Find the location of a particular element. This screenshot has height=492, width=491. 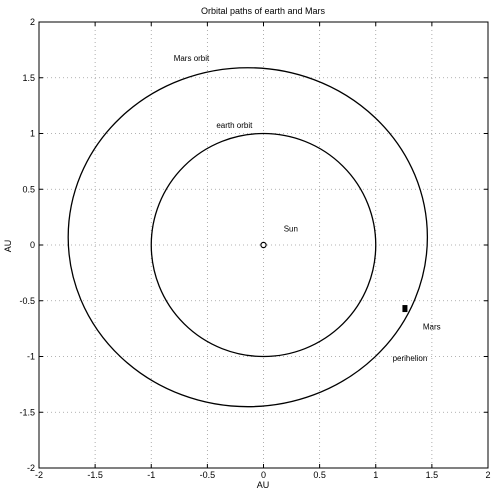

y-tick-label: 0.5 is located at coordinates (28, 189).